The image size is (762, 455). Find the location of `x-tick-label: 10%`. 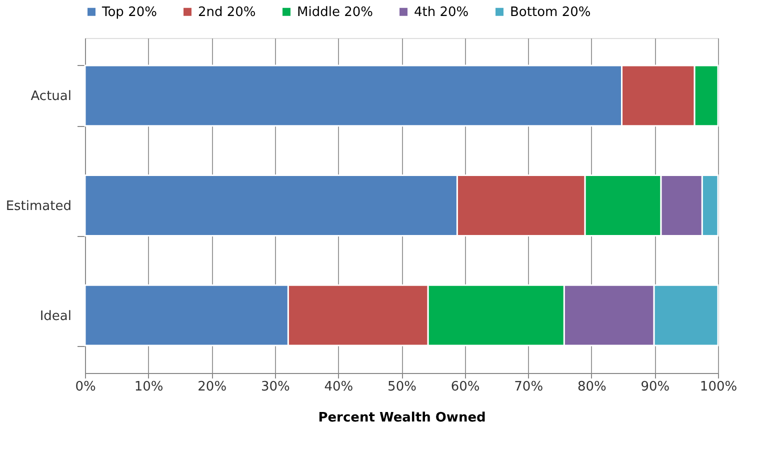

x-tick-label: 10% is located at coordinates (149, 387).